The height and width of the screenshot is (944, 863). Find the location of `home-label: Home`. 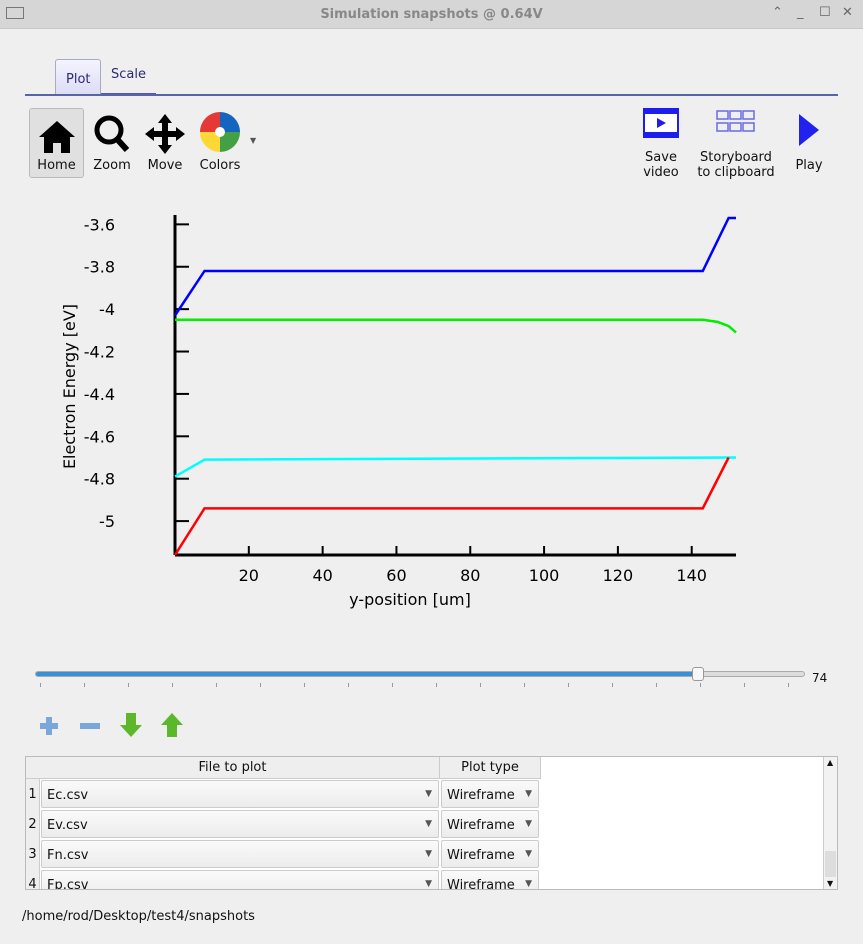

home-label: Home is located at coordinates (56, 165).